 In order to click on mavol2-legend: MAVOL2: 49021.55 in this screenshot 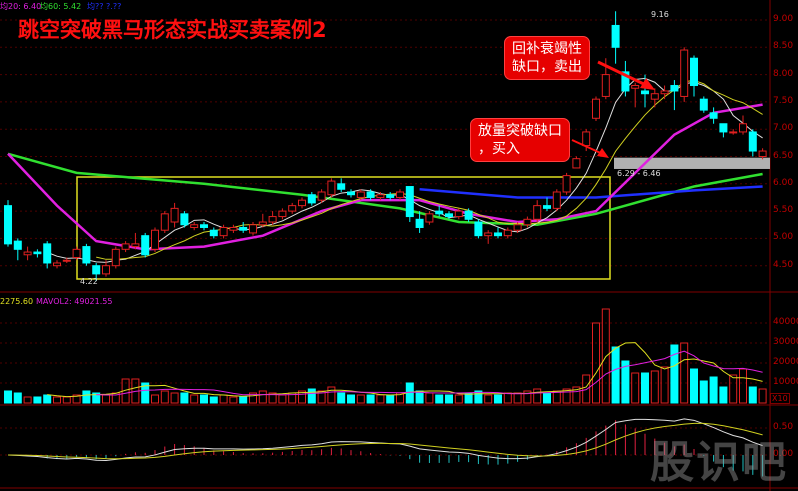, I will do `click(74, 301)`.